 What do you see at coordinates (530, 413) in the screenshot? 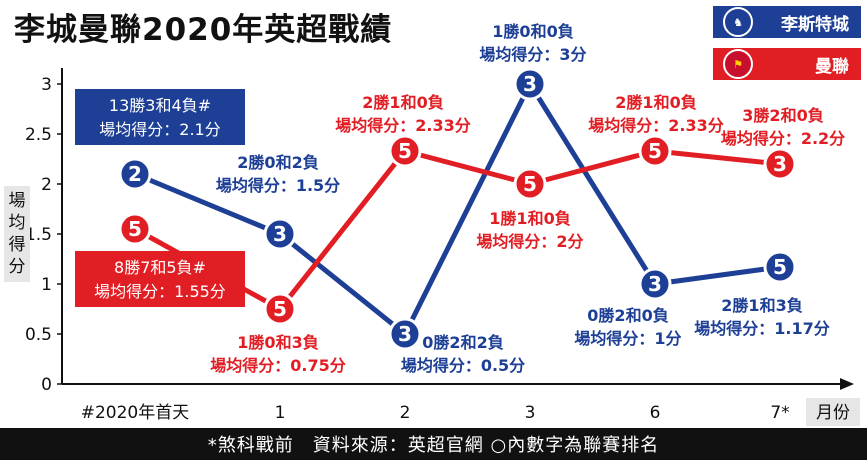
I see `x-tick-label: 3` at bounding box center [530, 413].